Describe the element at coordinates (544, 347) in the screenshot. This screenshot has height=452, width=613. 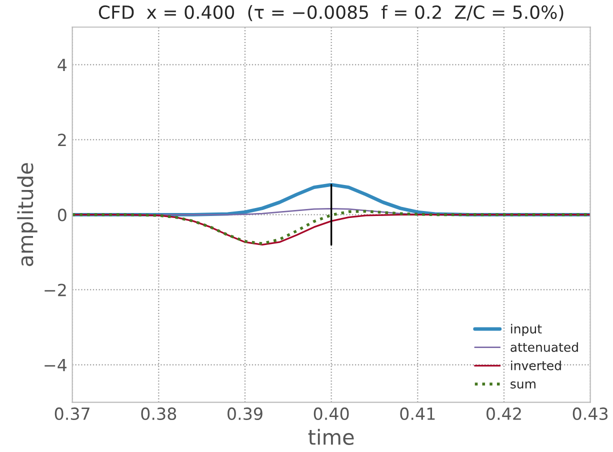
I see `legend-label: attenuated` at that location.